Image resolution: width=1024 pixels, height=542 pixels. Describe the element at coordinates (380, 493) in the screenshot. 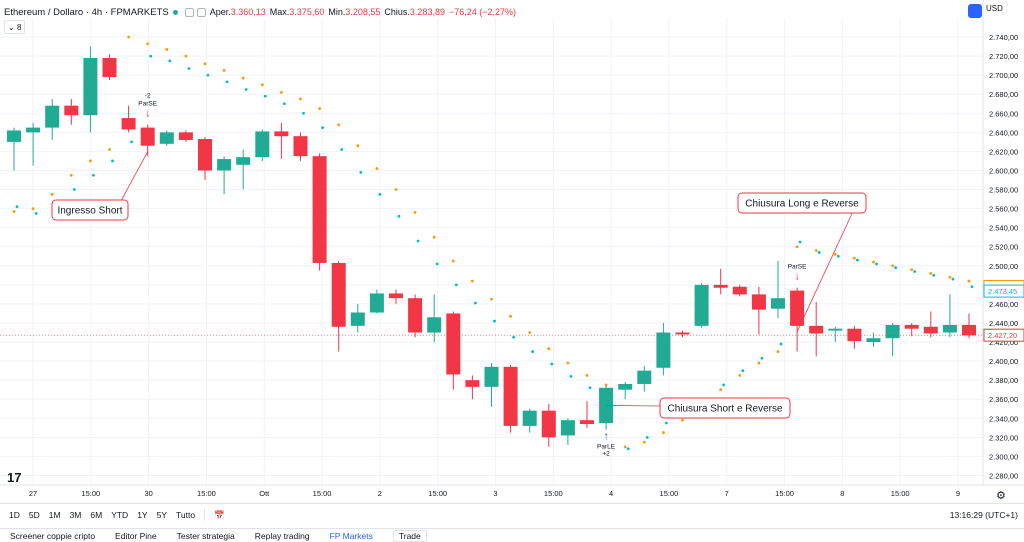

I see `x-tick-label: 2` at that location.